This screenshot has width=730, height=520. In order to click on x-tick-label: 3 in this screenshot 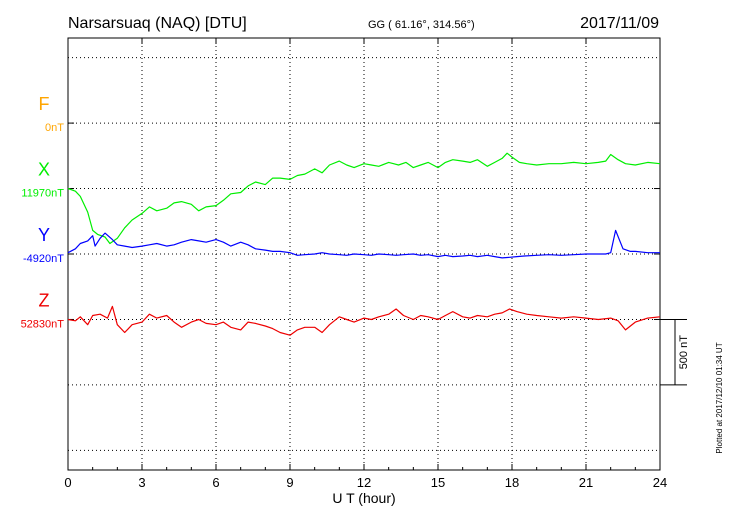, I will do `click(141, 482)`.